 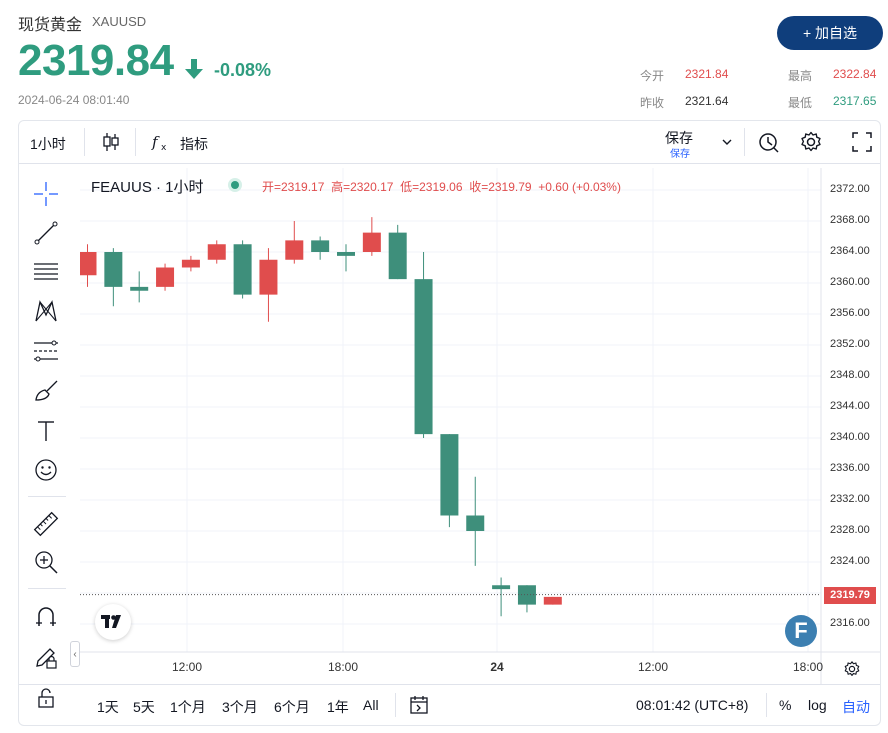 What do you see at coordinates (497, 667) in the screenshot?
I see `x-tick-label: 24` at bounding box center [497, 667].